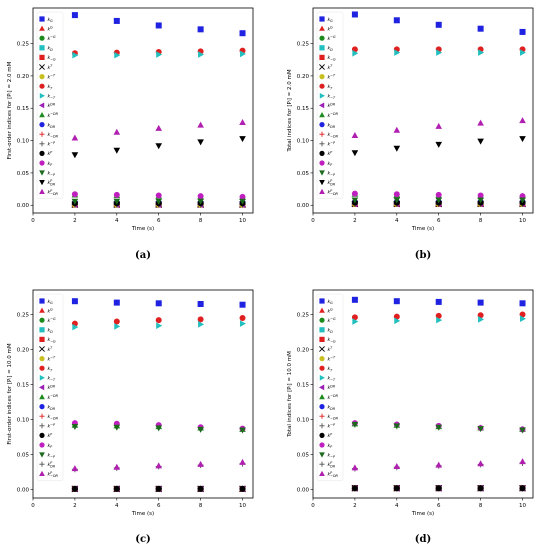 This screenshot has height=550, width=540. What do you see at coordinates (23, 109) in the screenshot?
I see `y-tick-label: 0.15` at bounding box center [23, 109].